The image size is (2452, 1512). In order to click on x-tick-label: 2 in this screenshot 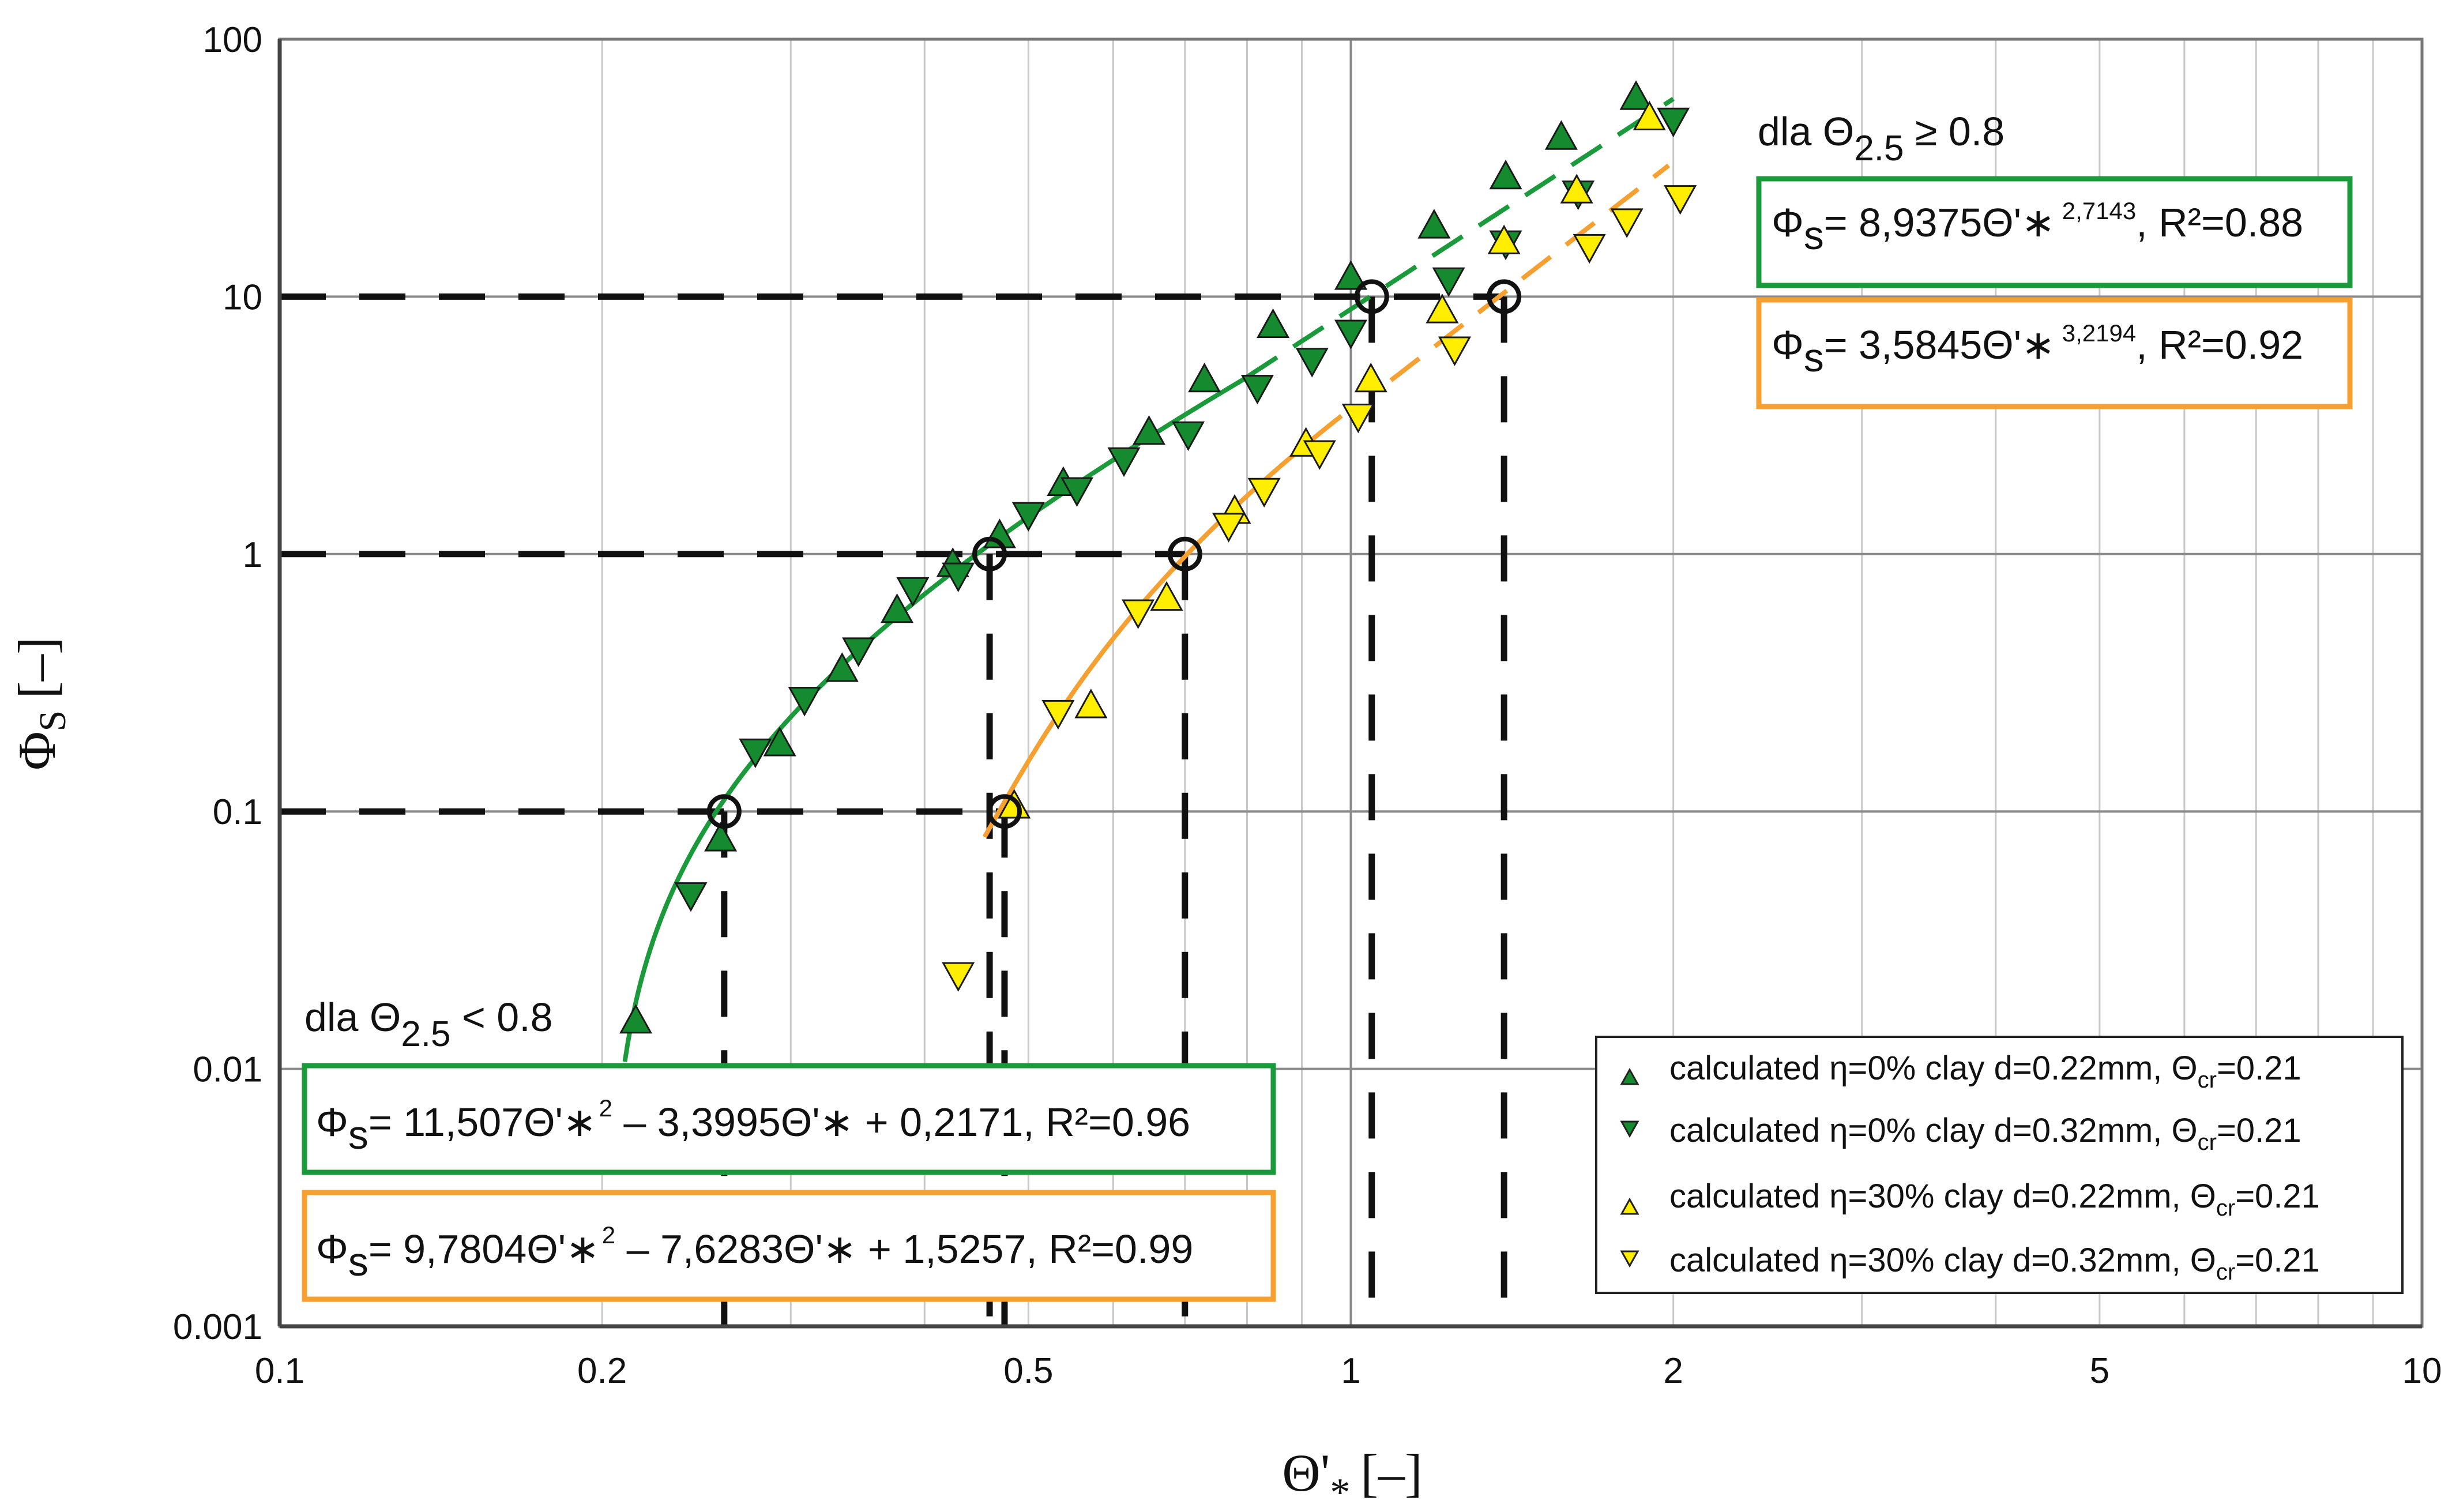, I will do `click(1673, 1371)`.